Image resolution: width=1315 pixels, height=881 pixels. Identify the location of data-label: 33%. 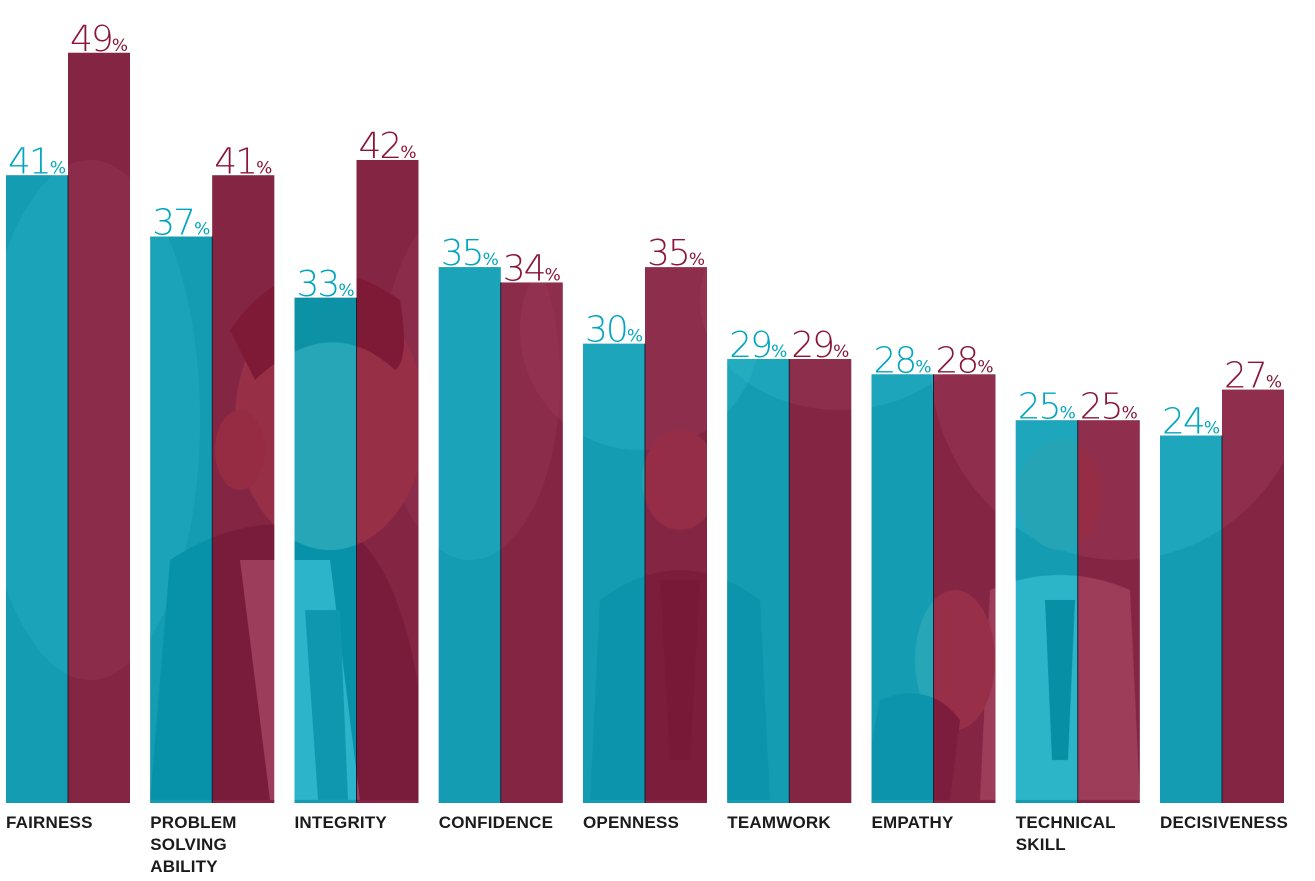
(326, 284).